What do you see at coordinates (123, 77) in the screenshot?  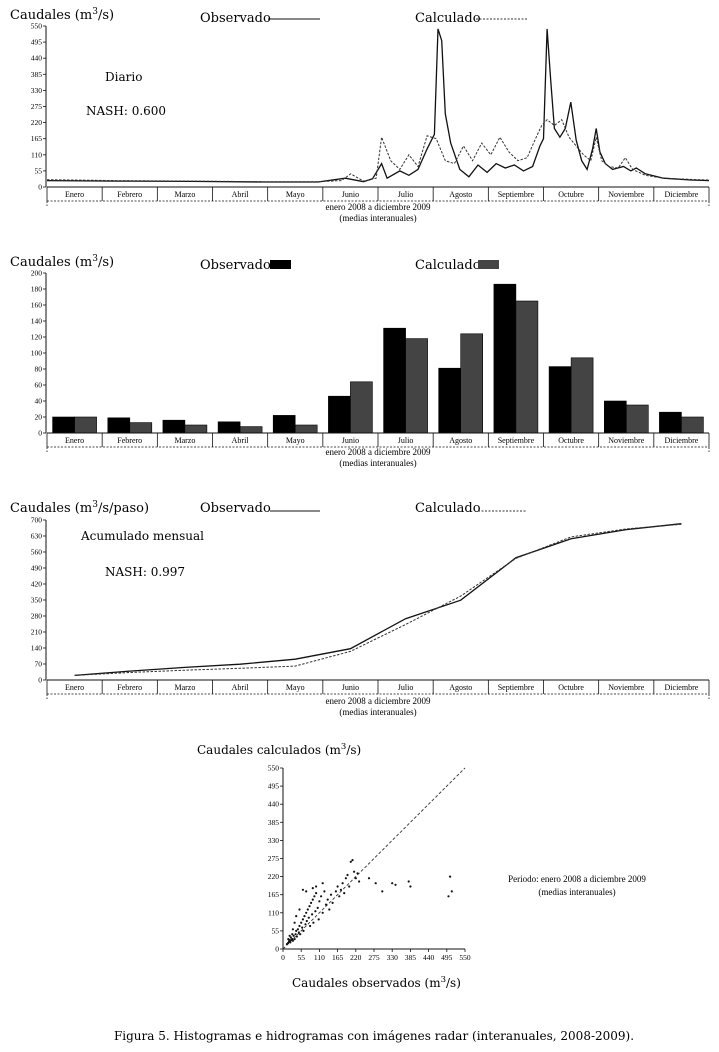 I see `daily-annotation-diario: Diario` at bounding box center [123, 77].